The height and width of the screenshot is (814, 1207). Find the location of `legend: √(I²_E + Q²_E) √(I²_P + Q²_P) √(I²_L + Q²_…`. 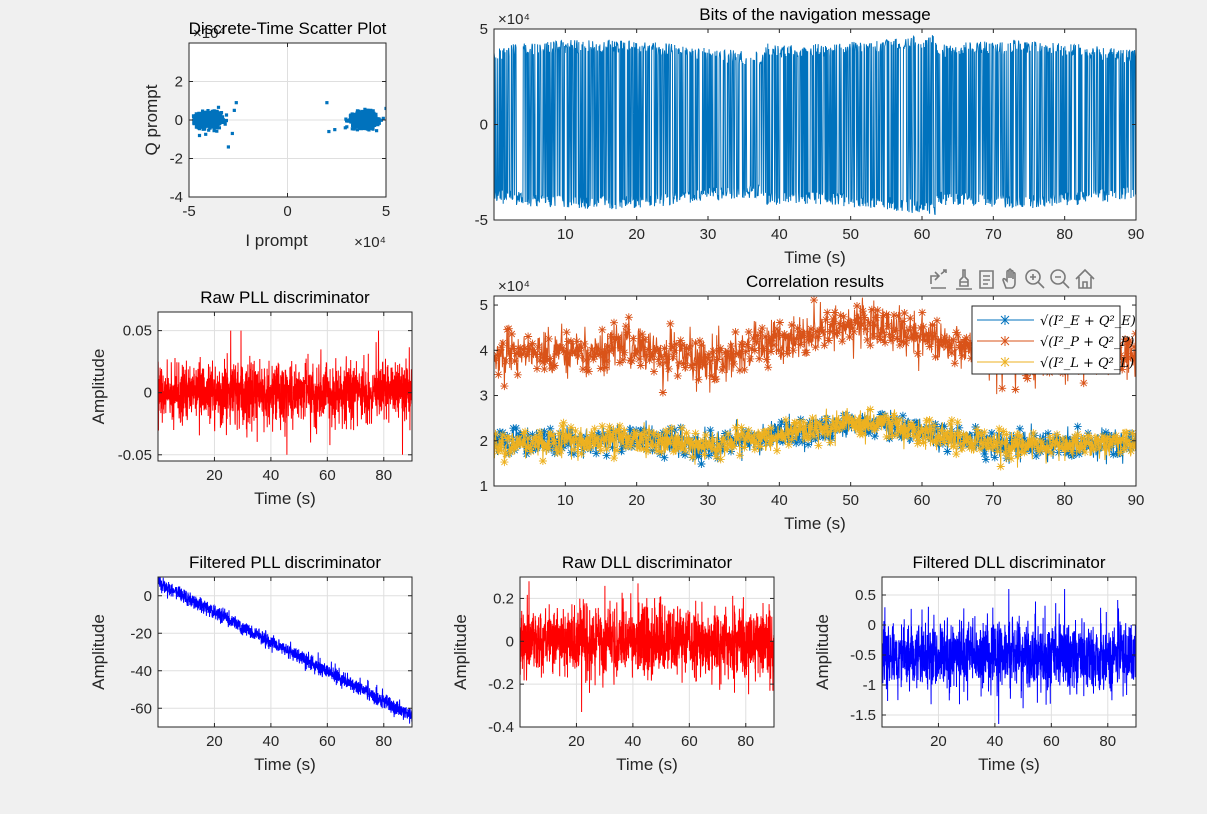

legend: √(I²_E + Q²_E) √(I²_P + Q²_P) √(I²_L + Q²_… is located at coordinates (1053, 340).